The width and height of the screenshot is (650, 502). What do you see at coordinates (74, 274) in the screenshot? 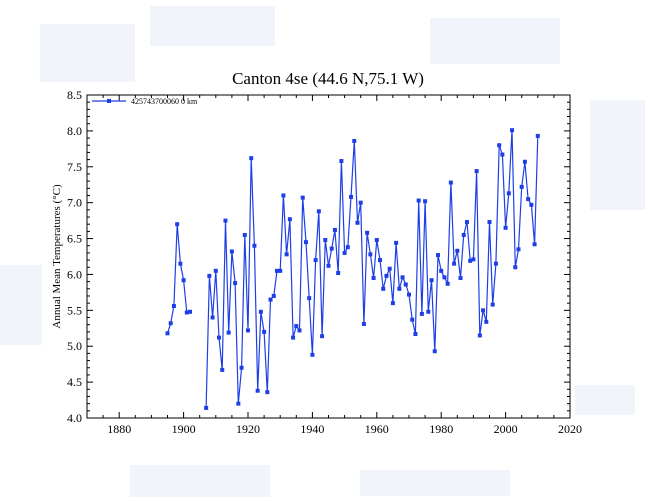
I see `y-tick-label: 6.0` at bounding box center [74, 274].